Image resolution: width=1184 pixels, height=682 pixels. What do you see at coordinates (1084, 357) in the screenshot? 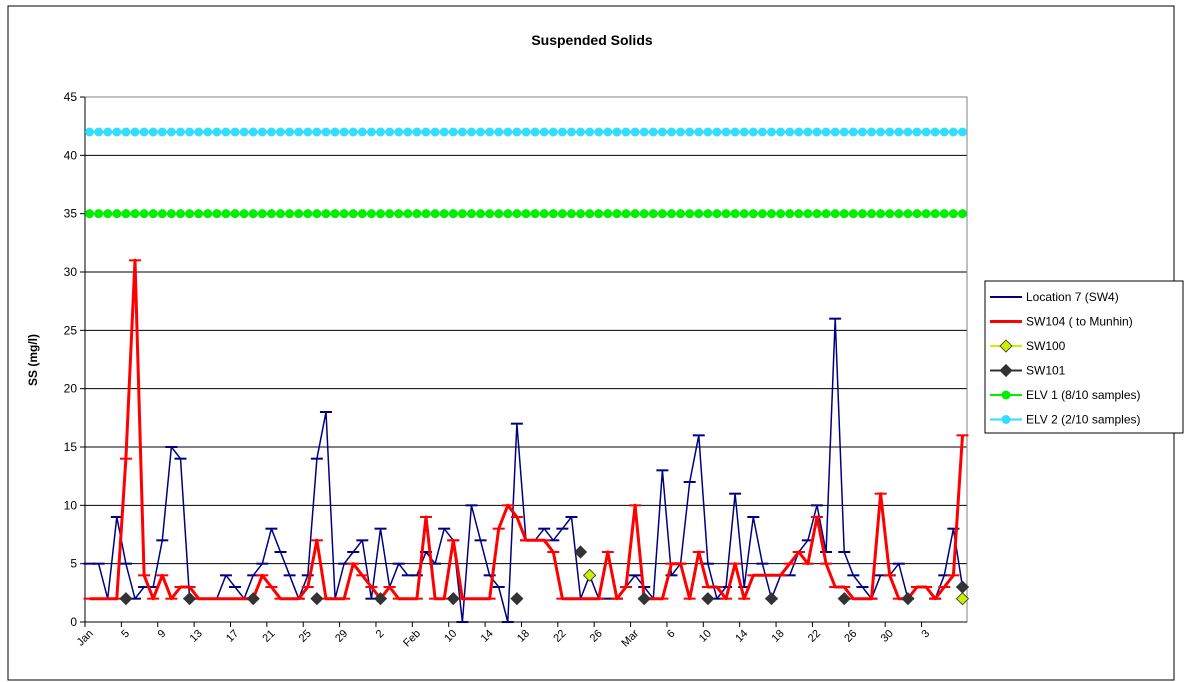
I see `legend` at bounding box center [1084, 357].